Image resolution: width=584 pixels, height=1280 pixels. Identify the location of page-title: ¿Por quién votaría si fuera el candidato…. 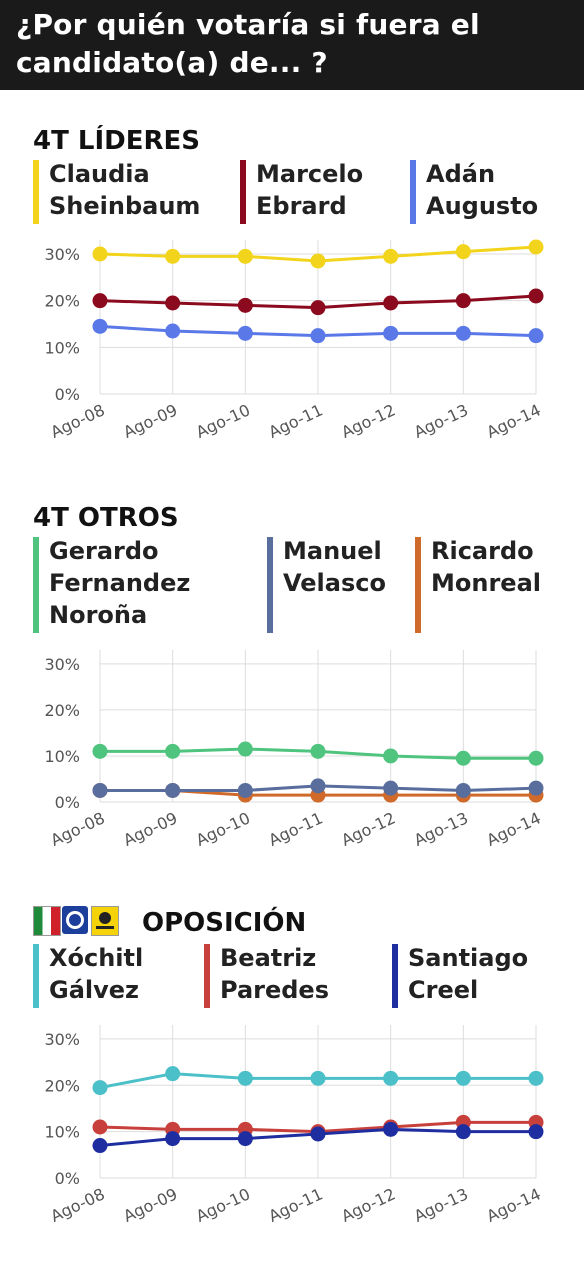
(248, 44).